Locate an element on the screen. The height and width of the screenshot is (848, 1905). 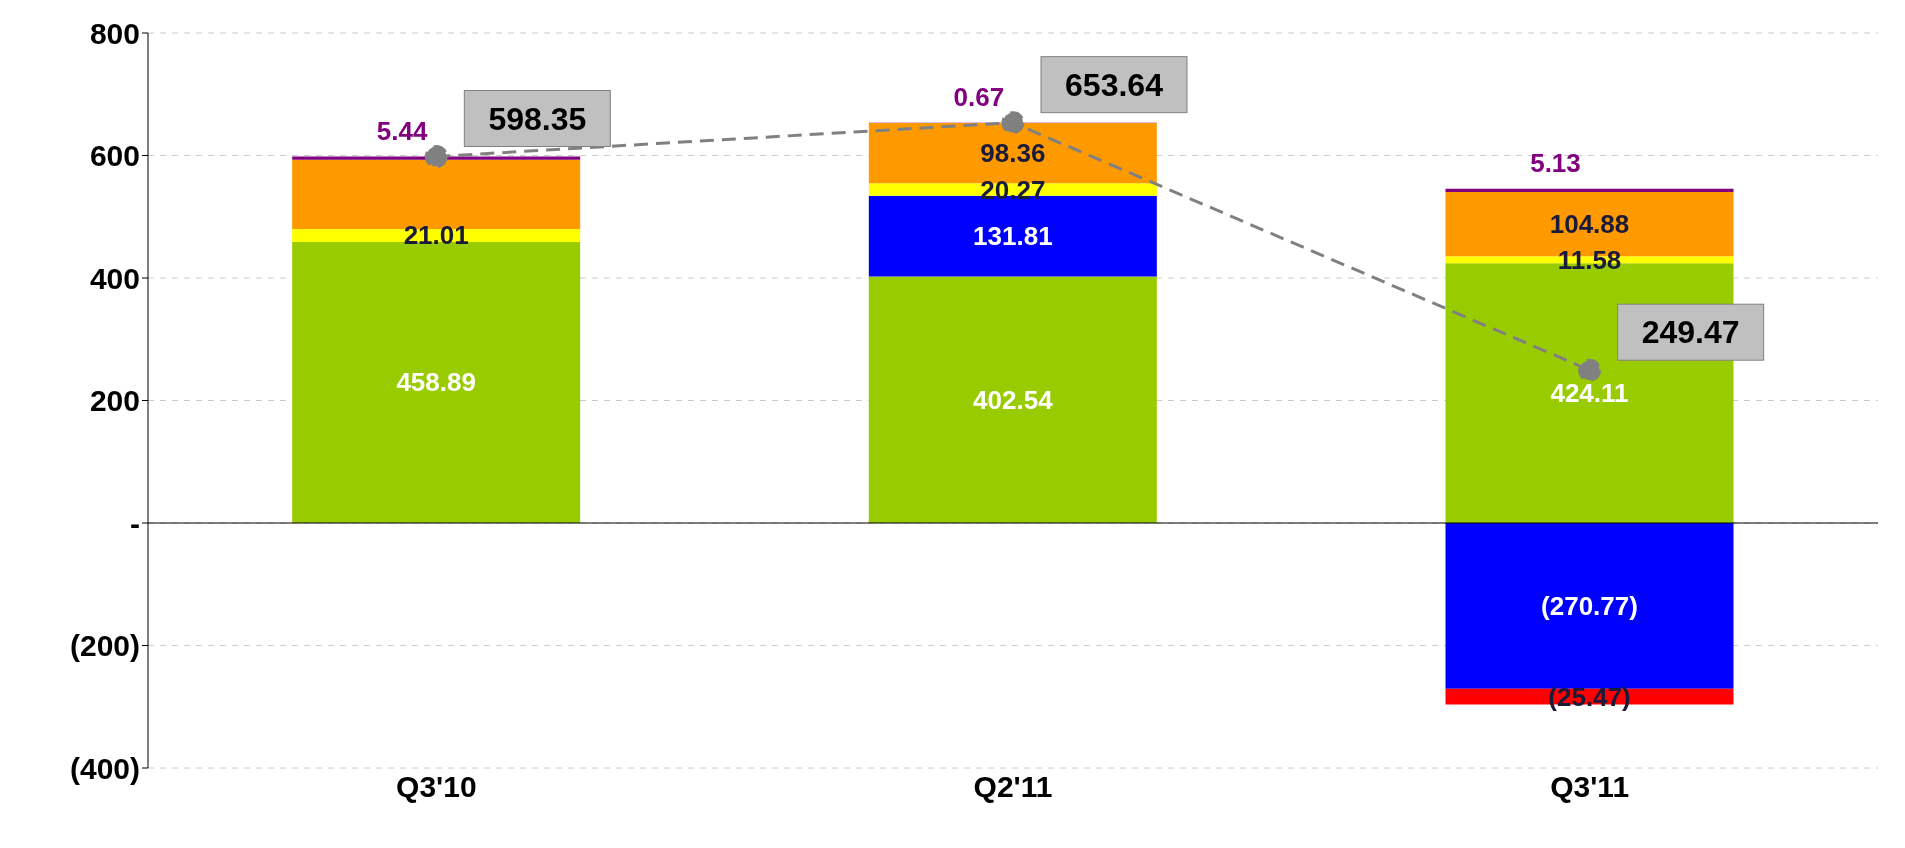
data-label: 598.35 is located at coordinates (537, 118).